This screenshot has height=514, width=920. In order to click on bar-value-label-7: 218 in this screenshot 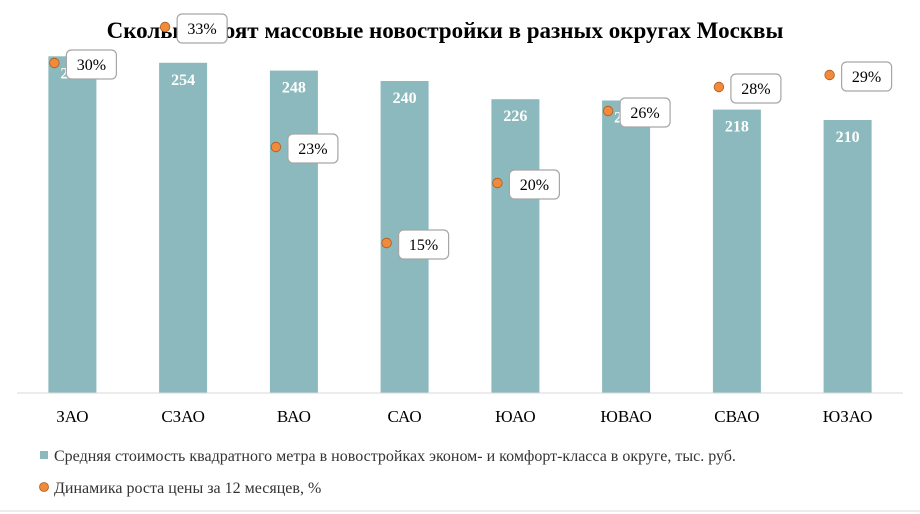, I will do `click(737, 127)`.